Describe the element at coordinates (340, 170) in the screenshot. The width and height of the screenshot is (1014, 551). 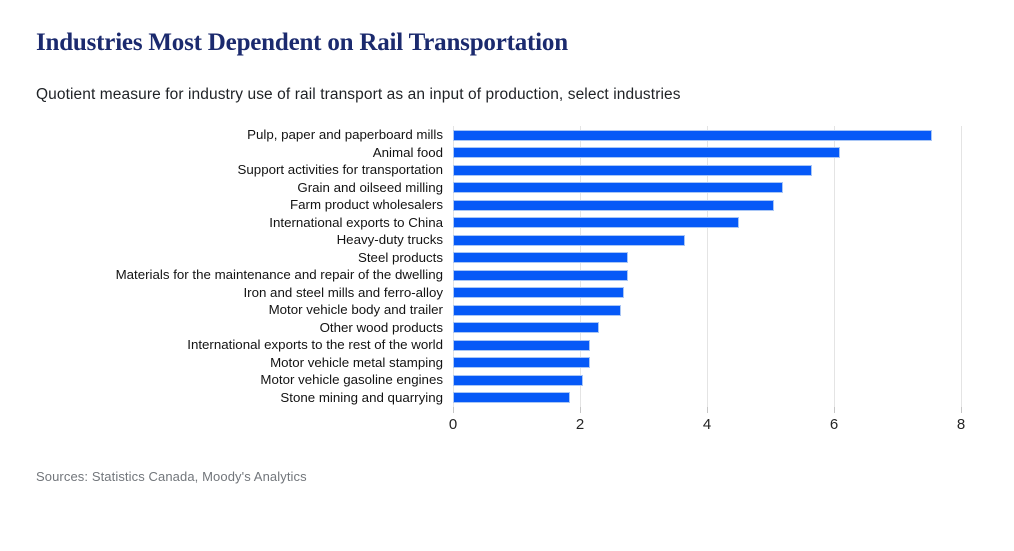
I see `category-label: Support activities for transportation` at that location.